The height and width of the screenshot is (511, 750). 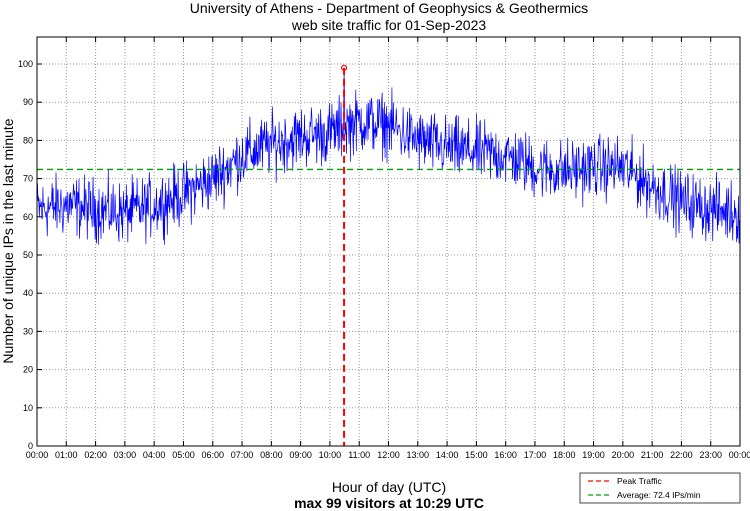 What do you see at coordinates (593, 455) in the screenshot?
I see `x-tick-label: 19:00` at bounding box center [593, 455].